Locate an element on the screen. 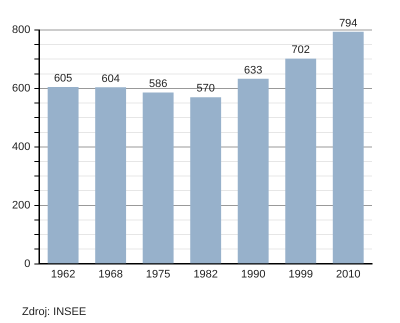 The image size is (400, 323). data-label: 570 is located at coordinates (205, 88).